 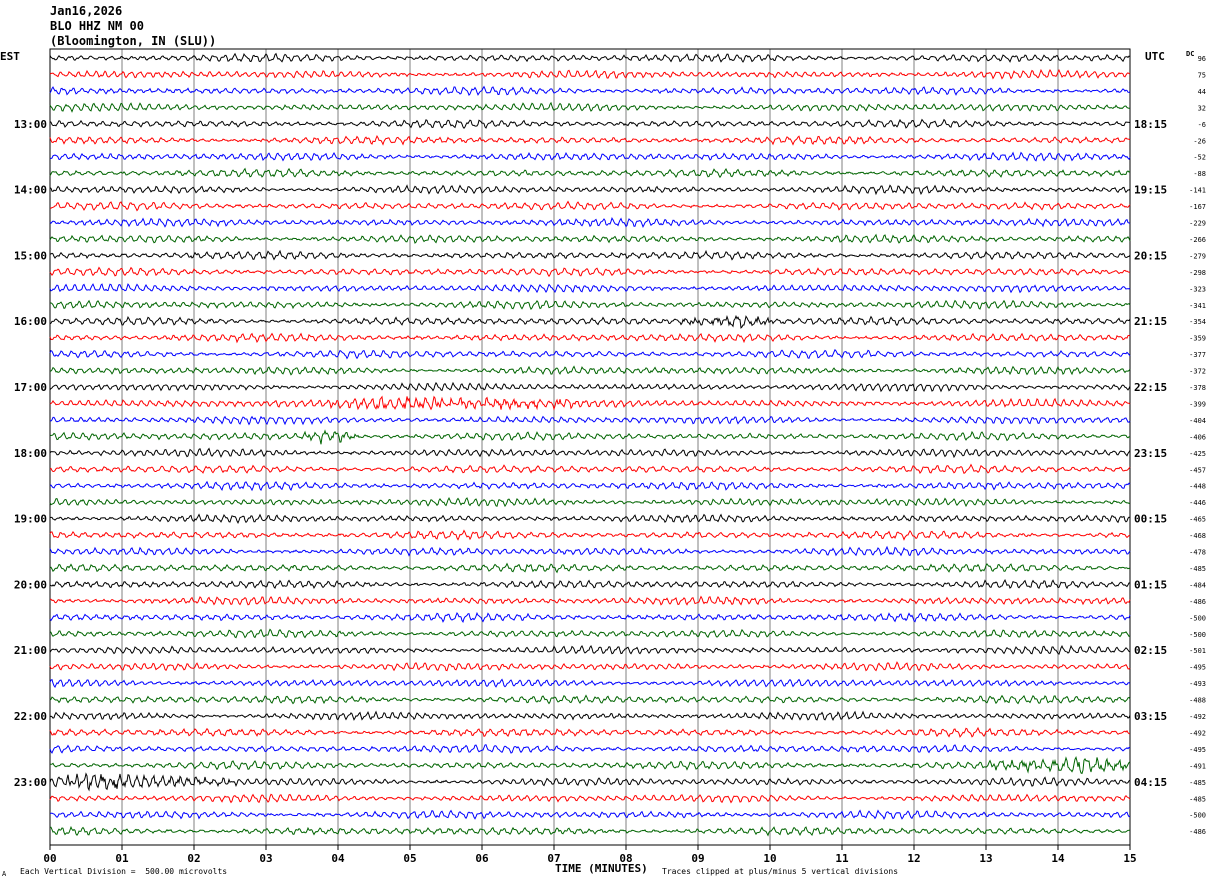 I want to click on corner-mark: A, so click(x=4, y=874).